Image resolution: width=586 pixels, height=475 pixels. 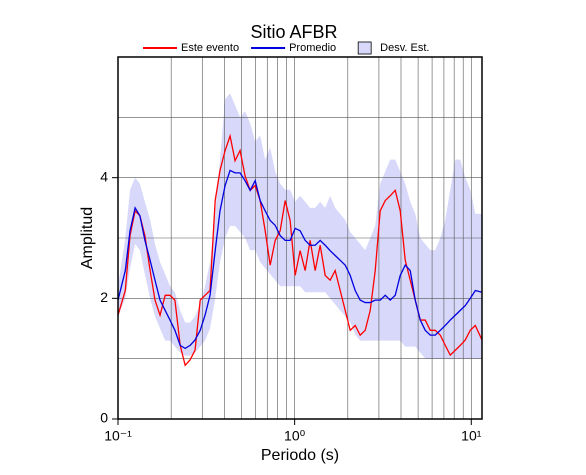 I want to click on legend-label: Este evento, so click(x=210, y=48).